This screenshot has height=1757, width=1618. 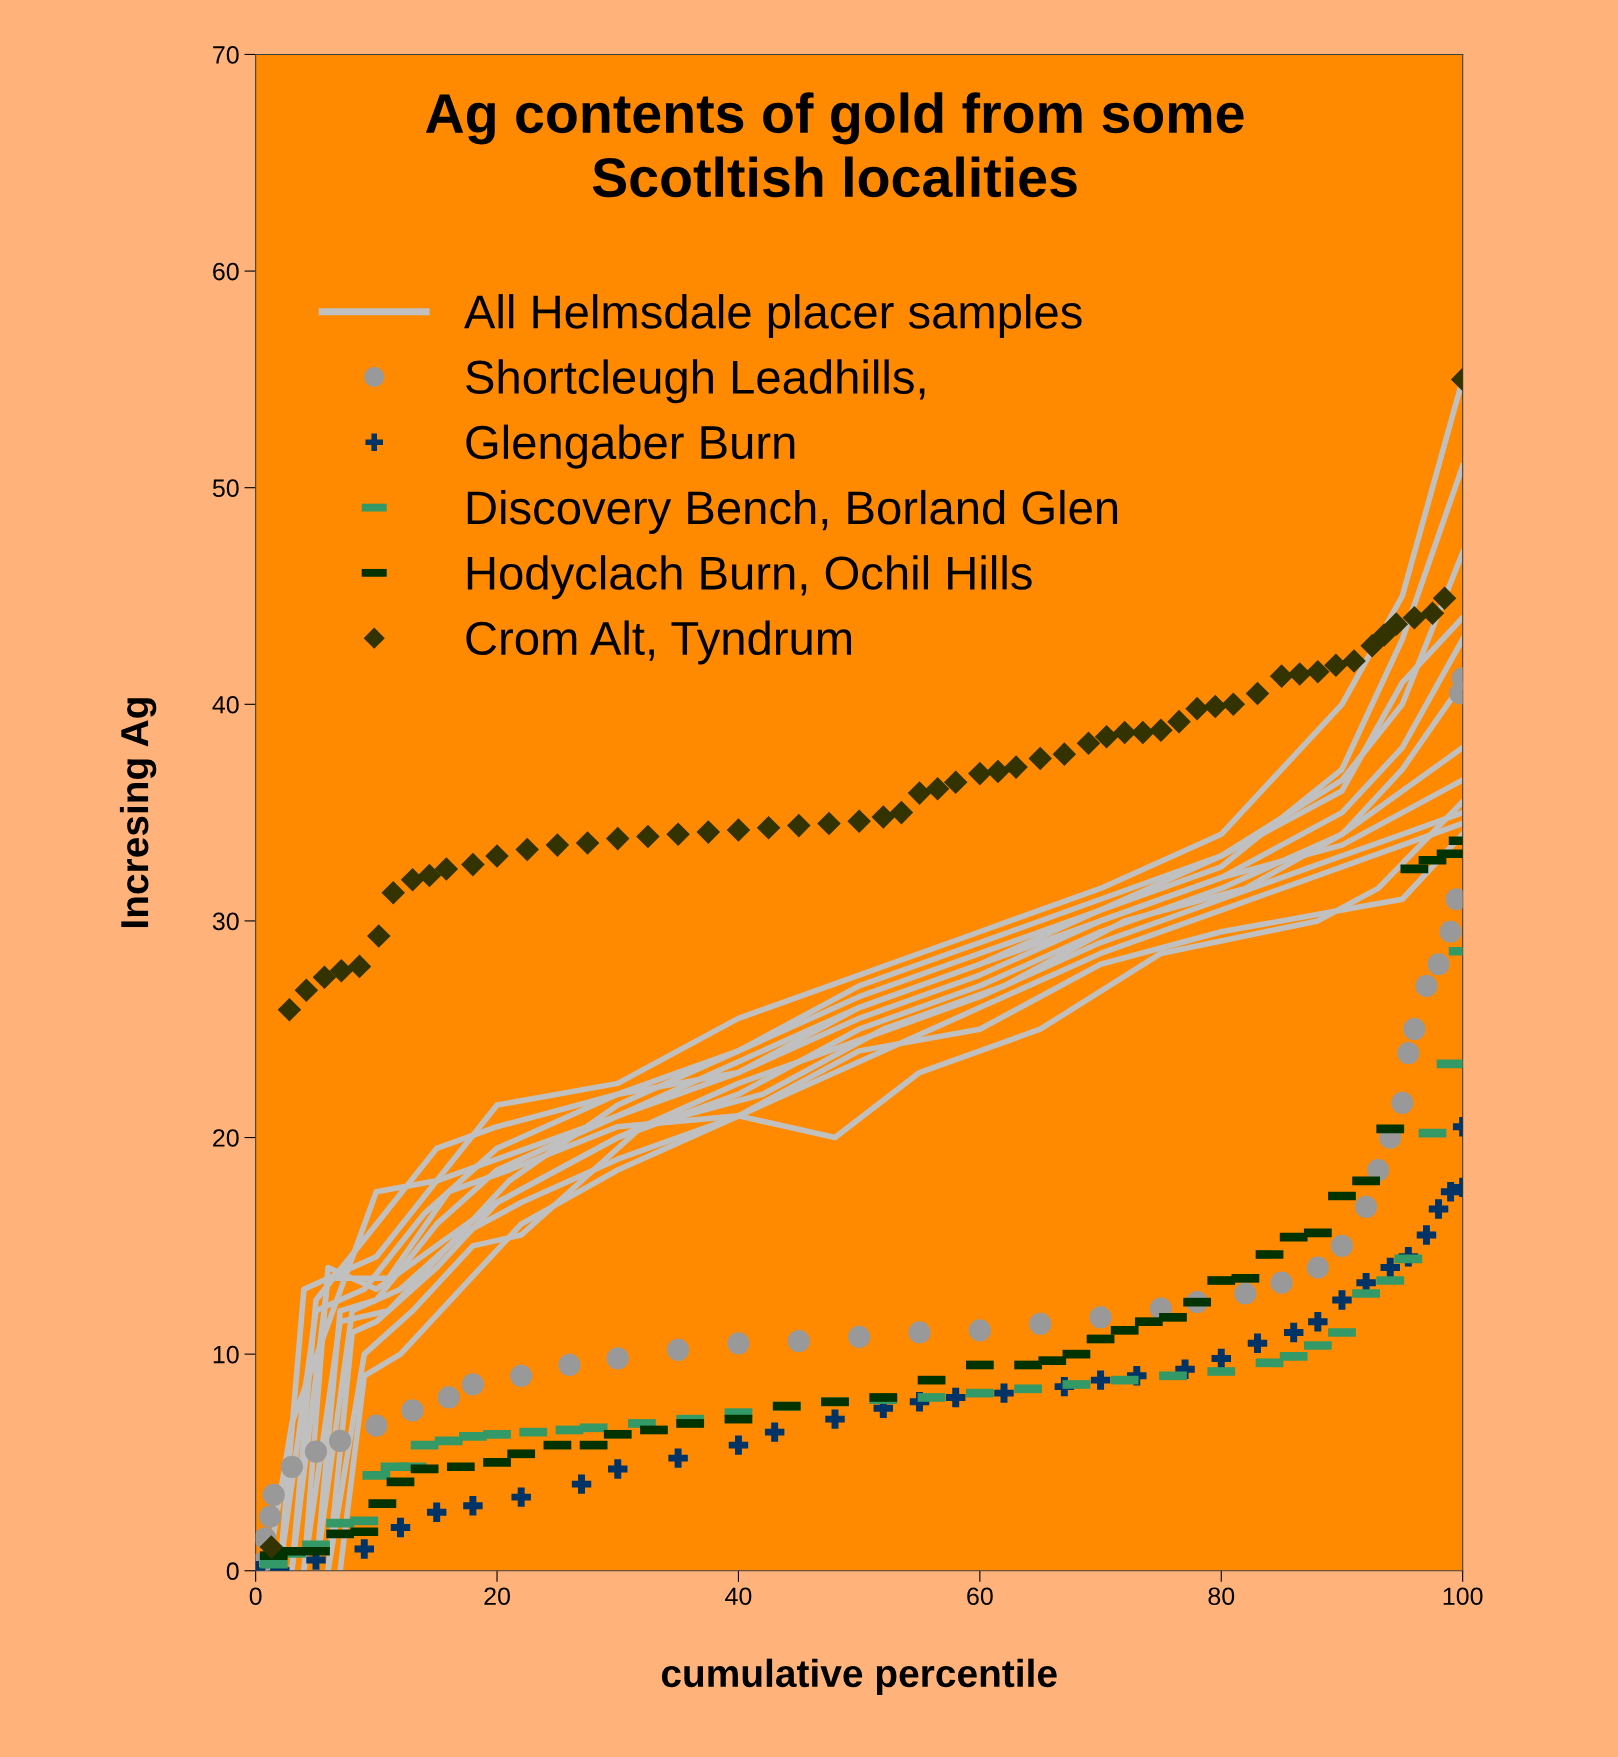 I want to click on x-tick-label: 0, so click(x=255, y=1596).